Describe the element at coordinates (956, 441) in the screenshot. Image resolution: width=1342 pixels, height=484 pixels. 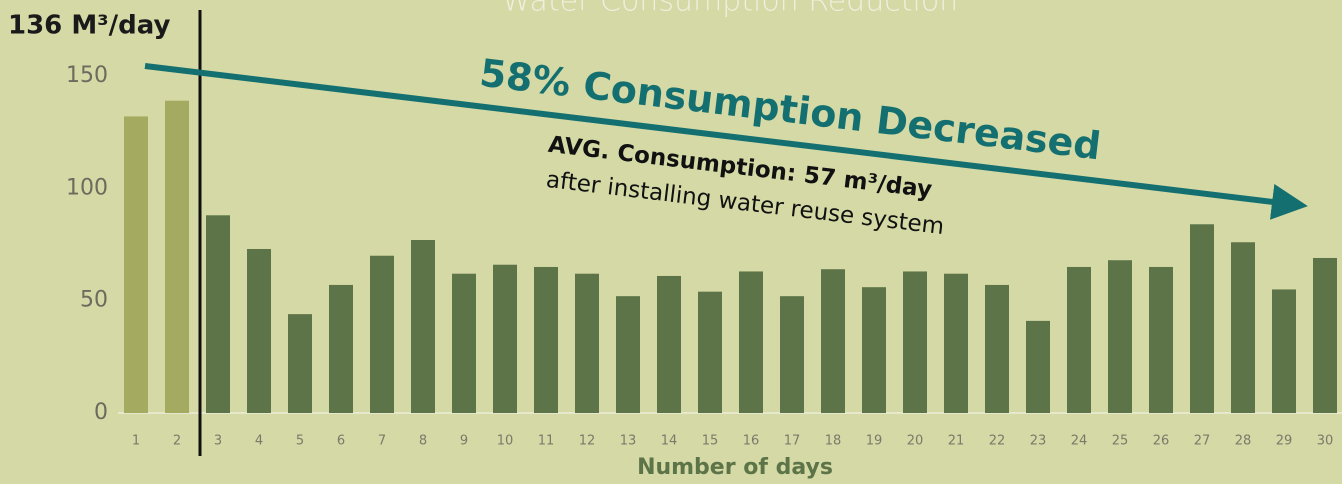
I see `x-tick-label: 21` at that location.